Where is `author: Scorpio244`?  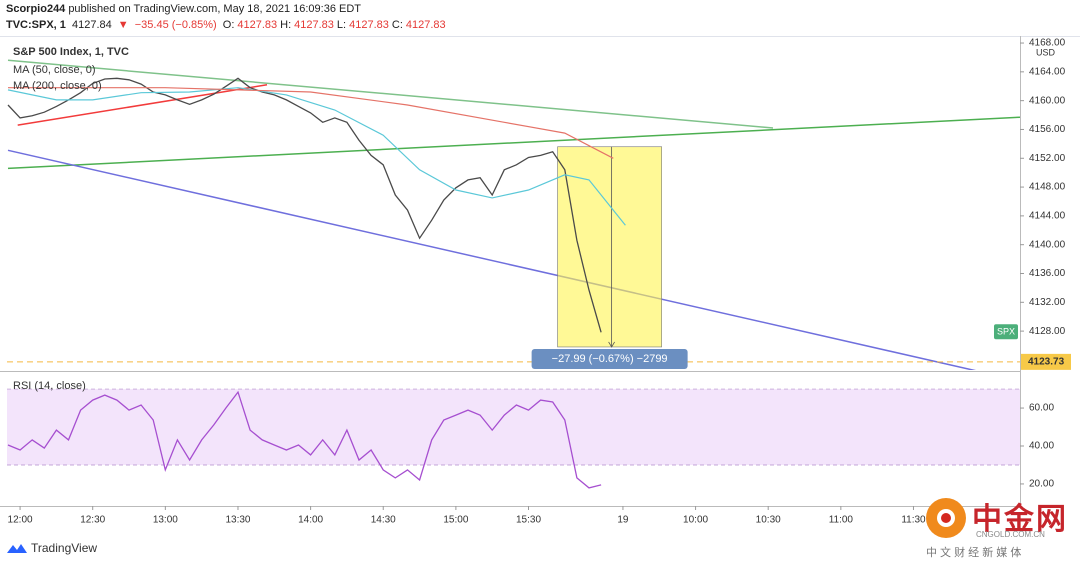
author: Scorpio244 is located at coordinates (36, 9).